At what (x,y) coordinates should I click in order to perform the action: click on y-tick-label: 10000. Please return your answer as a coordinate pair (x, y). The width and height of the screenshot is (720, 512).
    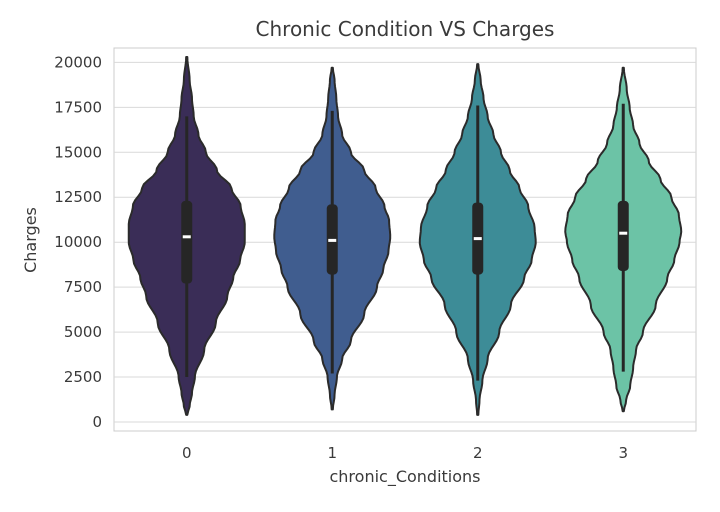
    Looking at the image, I should click on (78, 242).